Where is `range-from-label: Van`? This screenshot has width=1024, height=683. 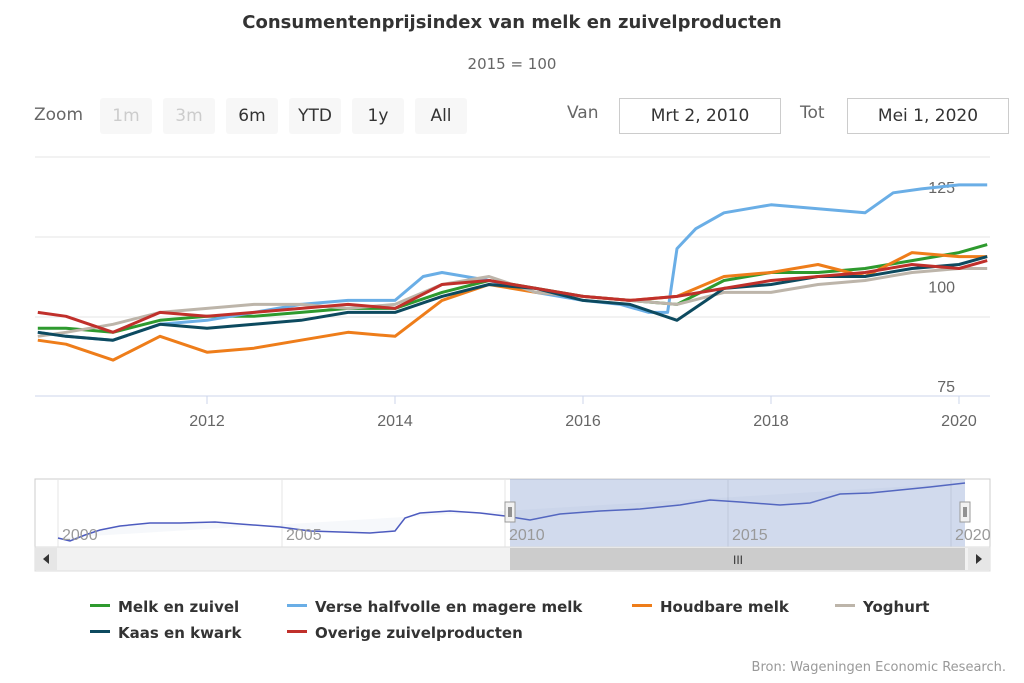 range-from-label: Van is located at coordinates (583, 113).